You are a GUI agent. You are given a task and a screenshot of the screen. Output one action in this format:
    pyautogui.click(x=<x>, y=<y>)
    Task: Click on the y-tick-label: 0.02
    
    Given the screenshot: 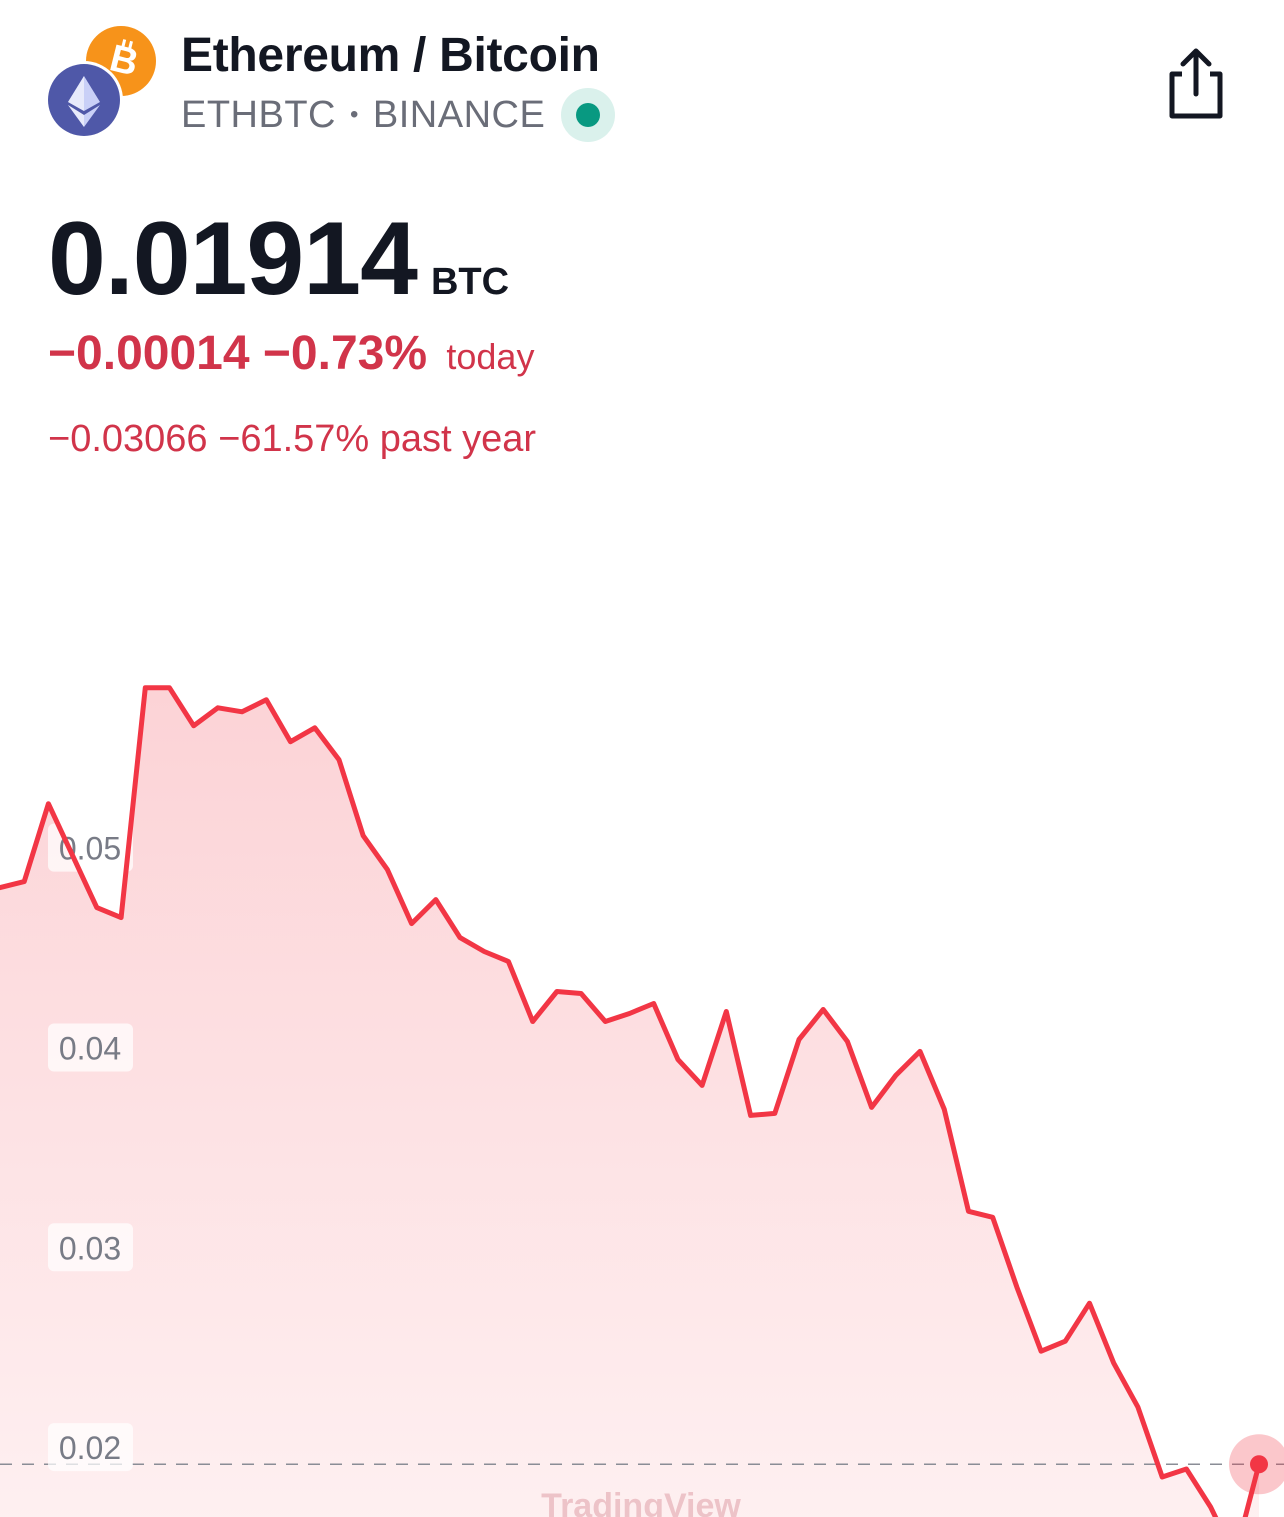 What is the action you would take?
    pyautogui.click(x=90, y=1448)
    